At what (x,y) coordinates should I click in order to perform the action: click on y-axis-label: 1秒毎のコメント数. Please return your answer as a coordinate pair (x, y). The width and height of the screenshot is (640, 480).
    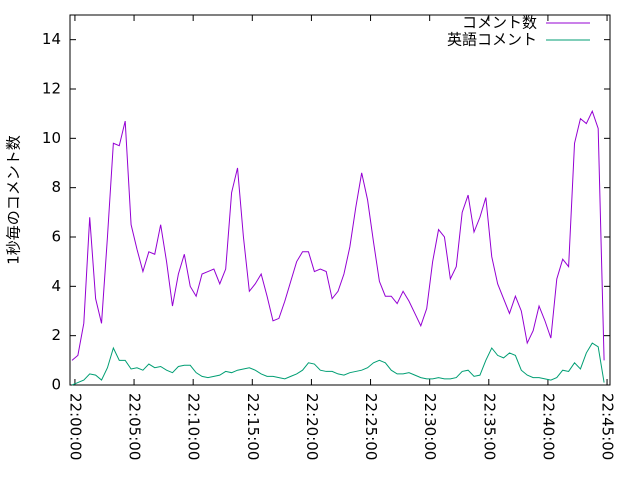
    Looking at the image, I should click on (14, 200).